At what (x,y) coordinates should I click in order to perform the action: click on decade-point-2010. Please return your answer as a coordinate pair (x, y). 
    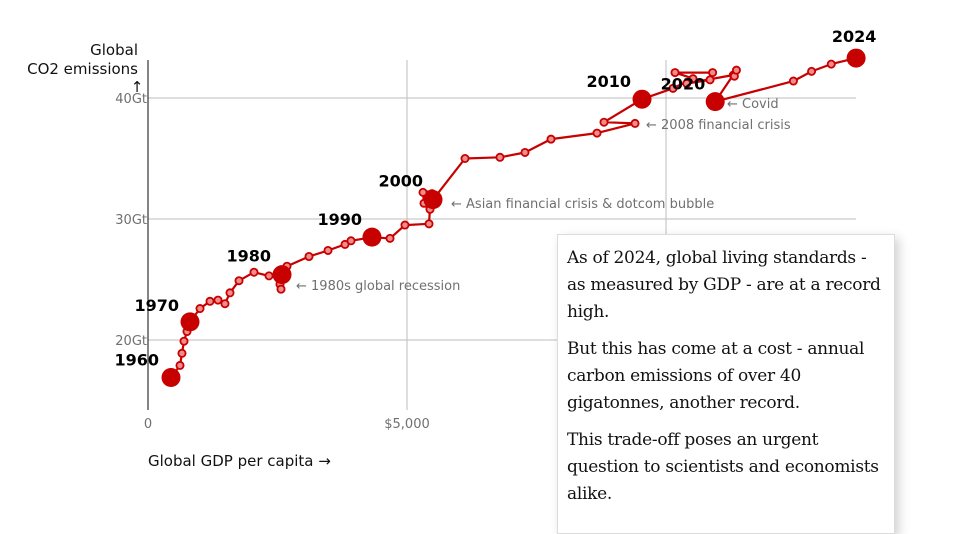
    Looking at the image, I should click on (642, 99).